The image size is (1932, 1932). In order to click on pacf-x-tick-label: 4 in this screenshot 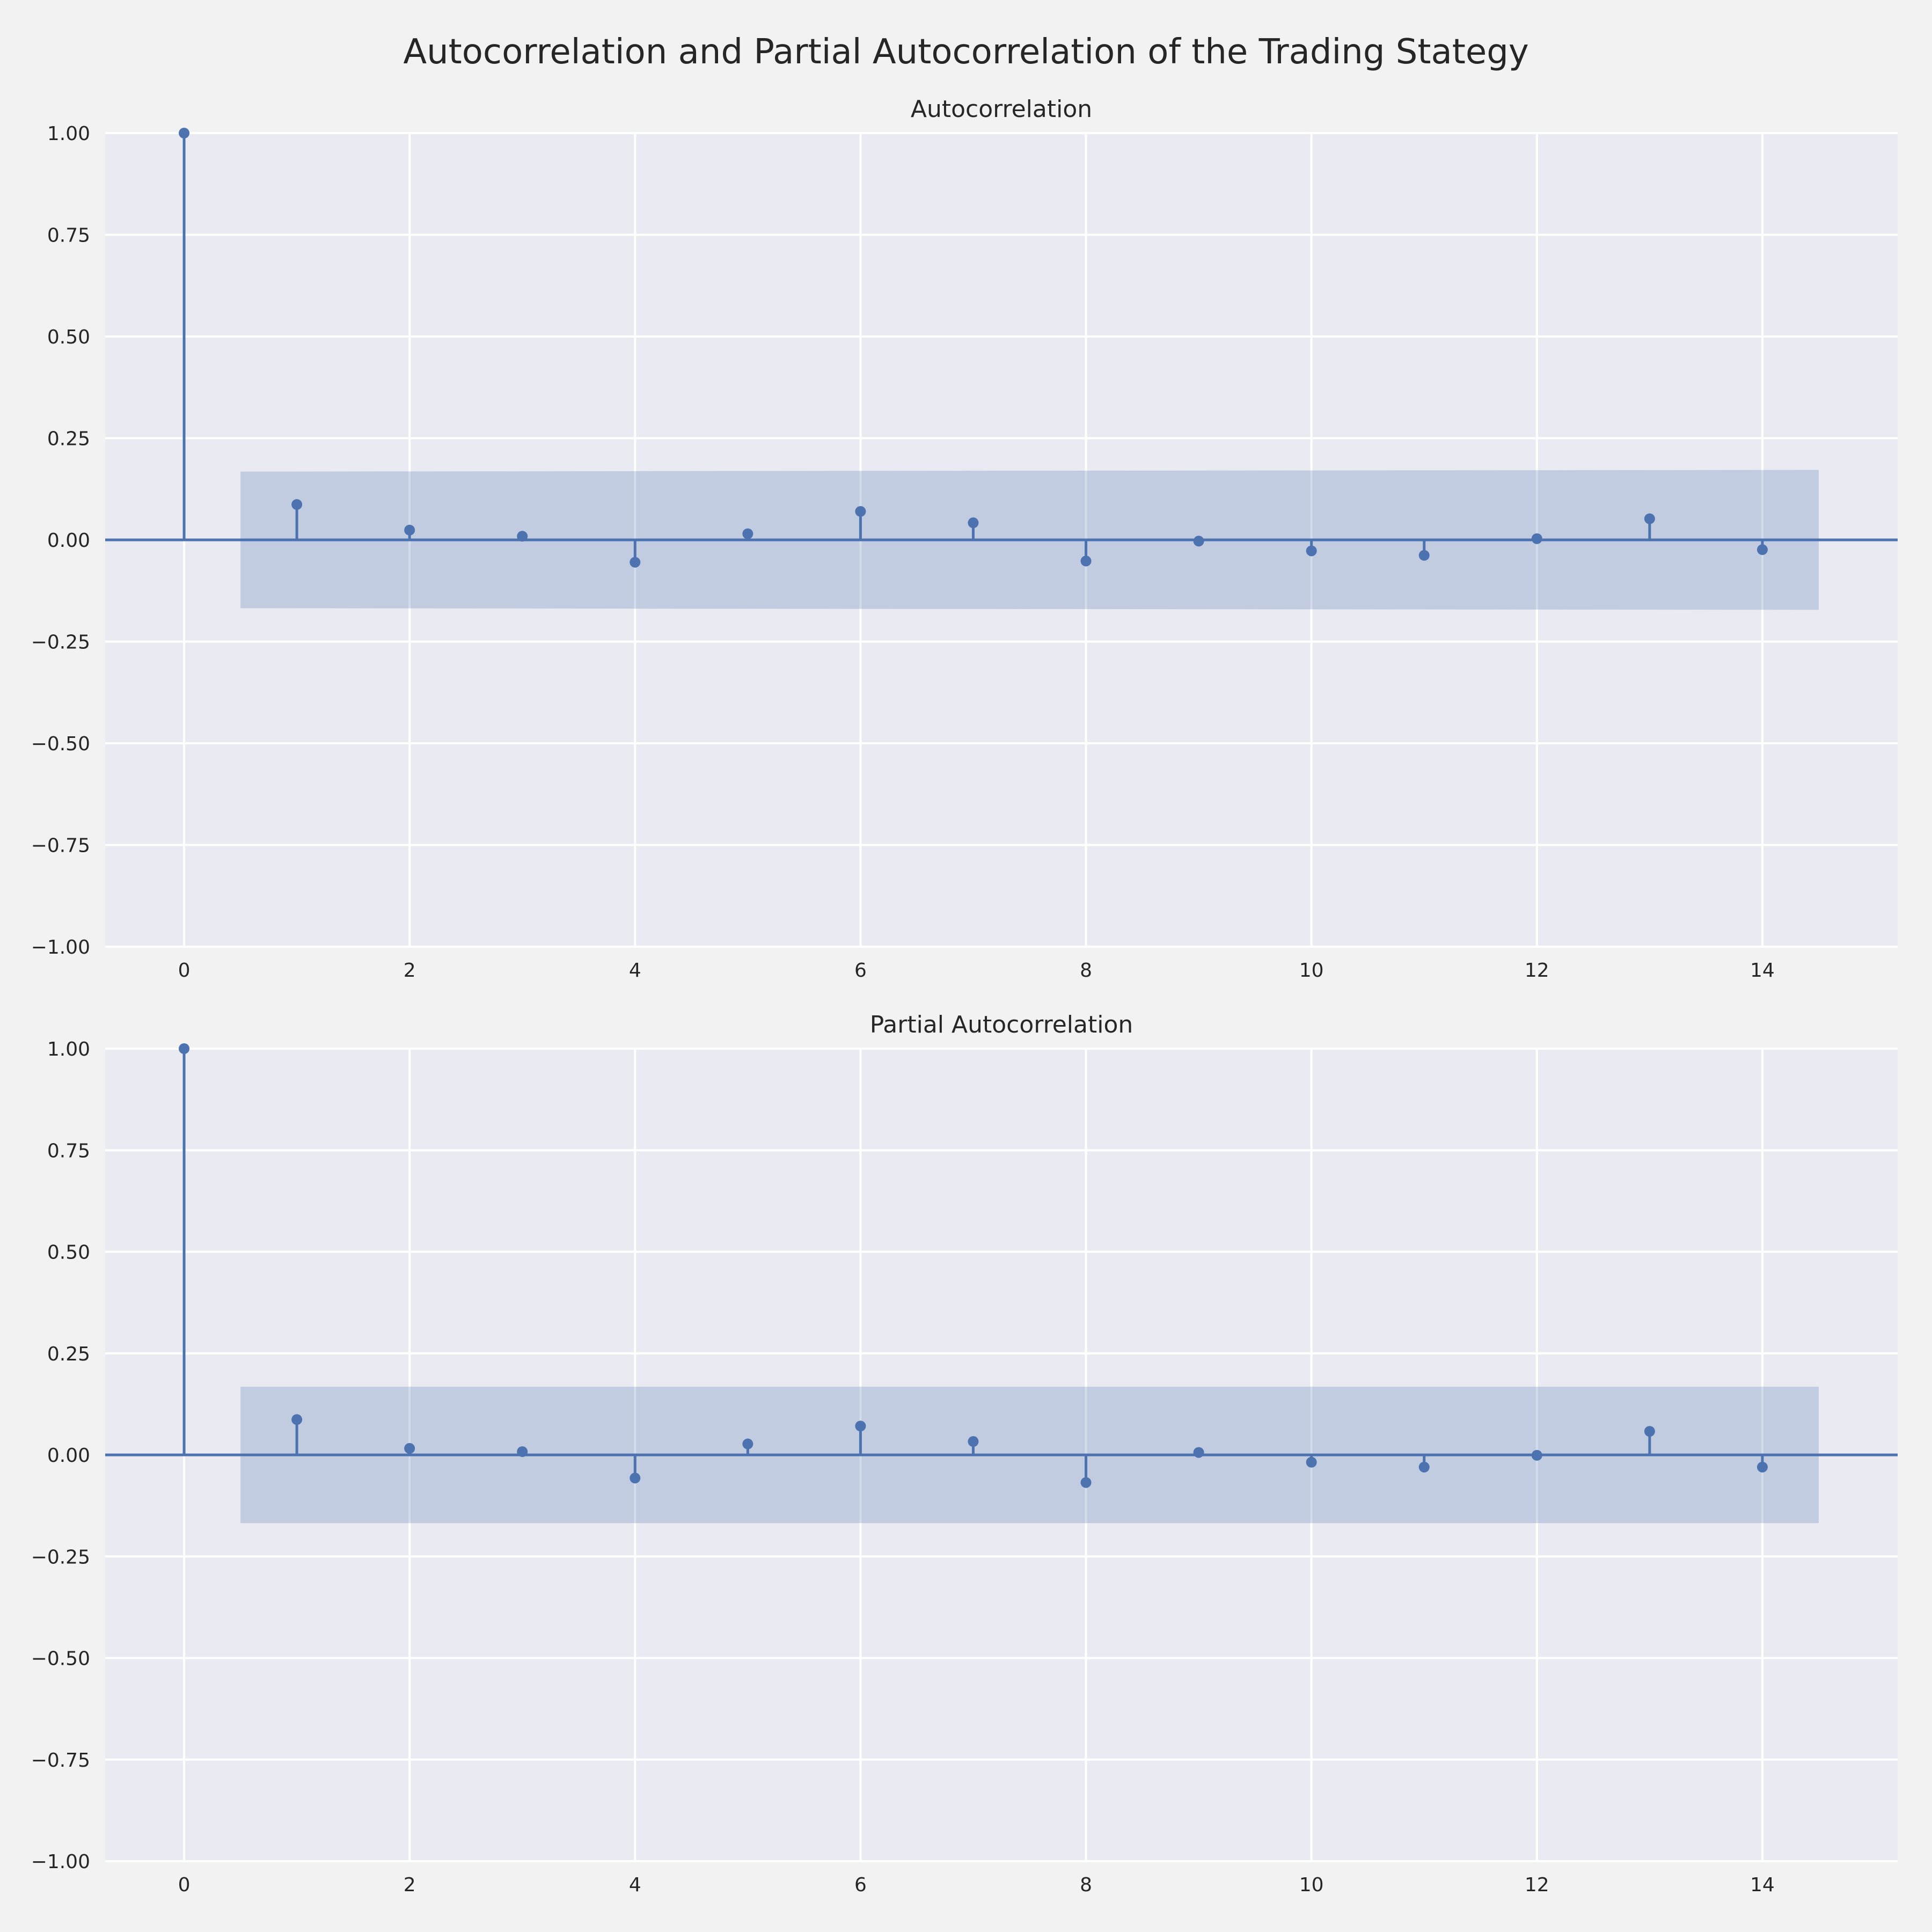, I will do `click(635, 1885)`.